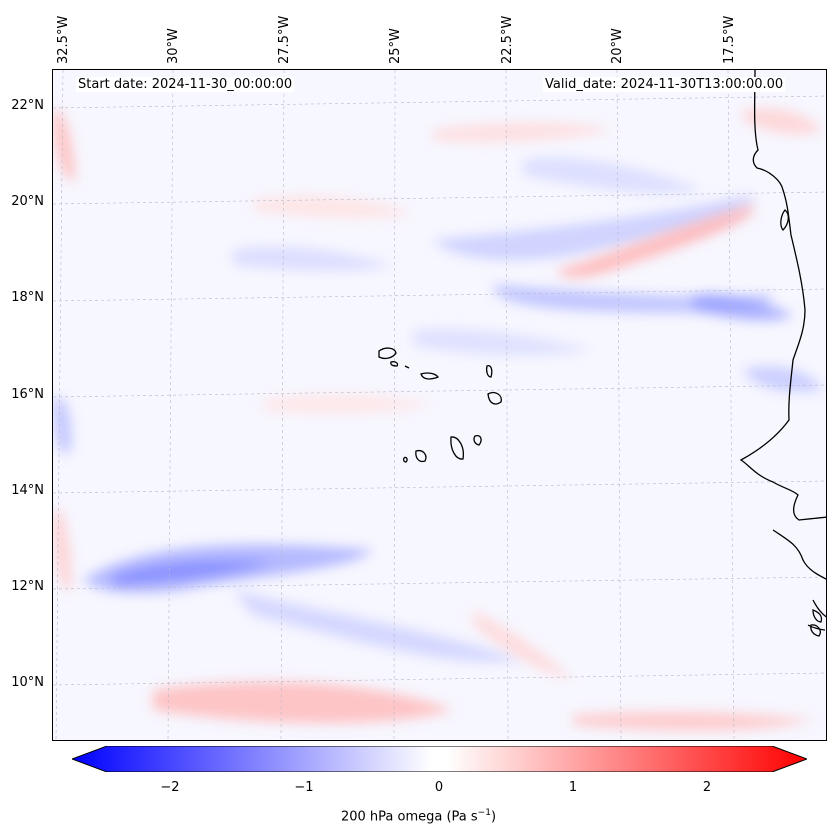  What do you see at coordinates (284, 39) in the screenshot?
I see `lon-label-27-5w: 27.5°W` at bounding box center [284, 39].